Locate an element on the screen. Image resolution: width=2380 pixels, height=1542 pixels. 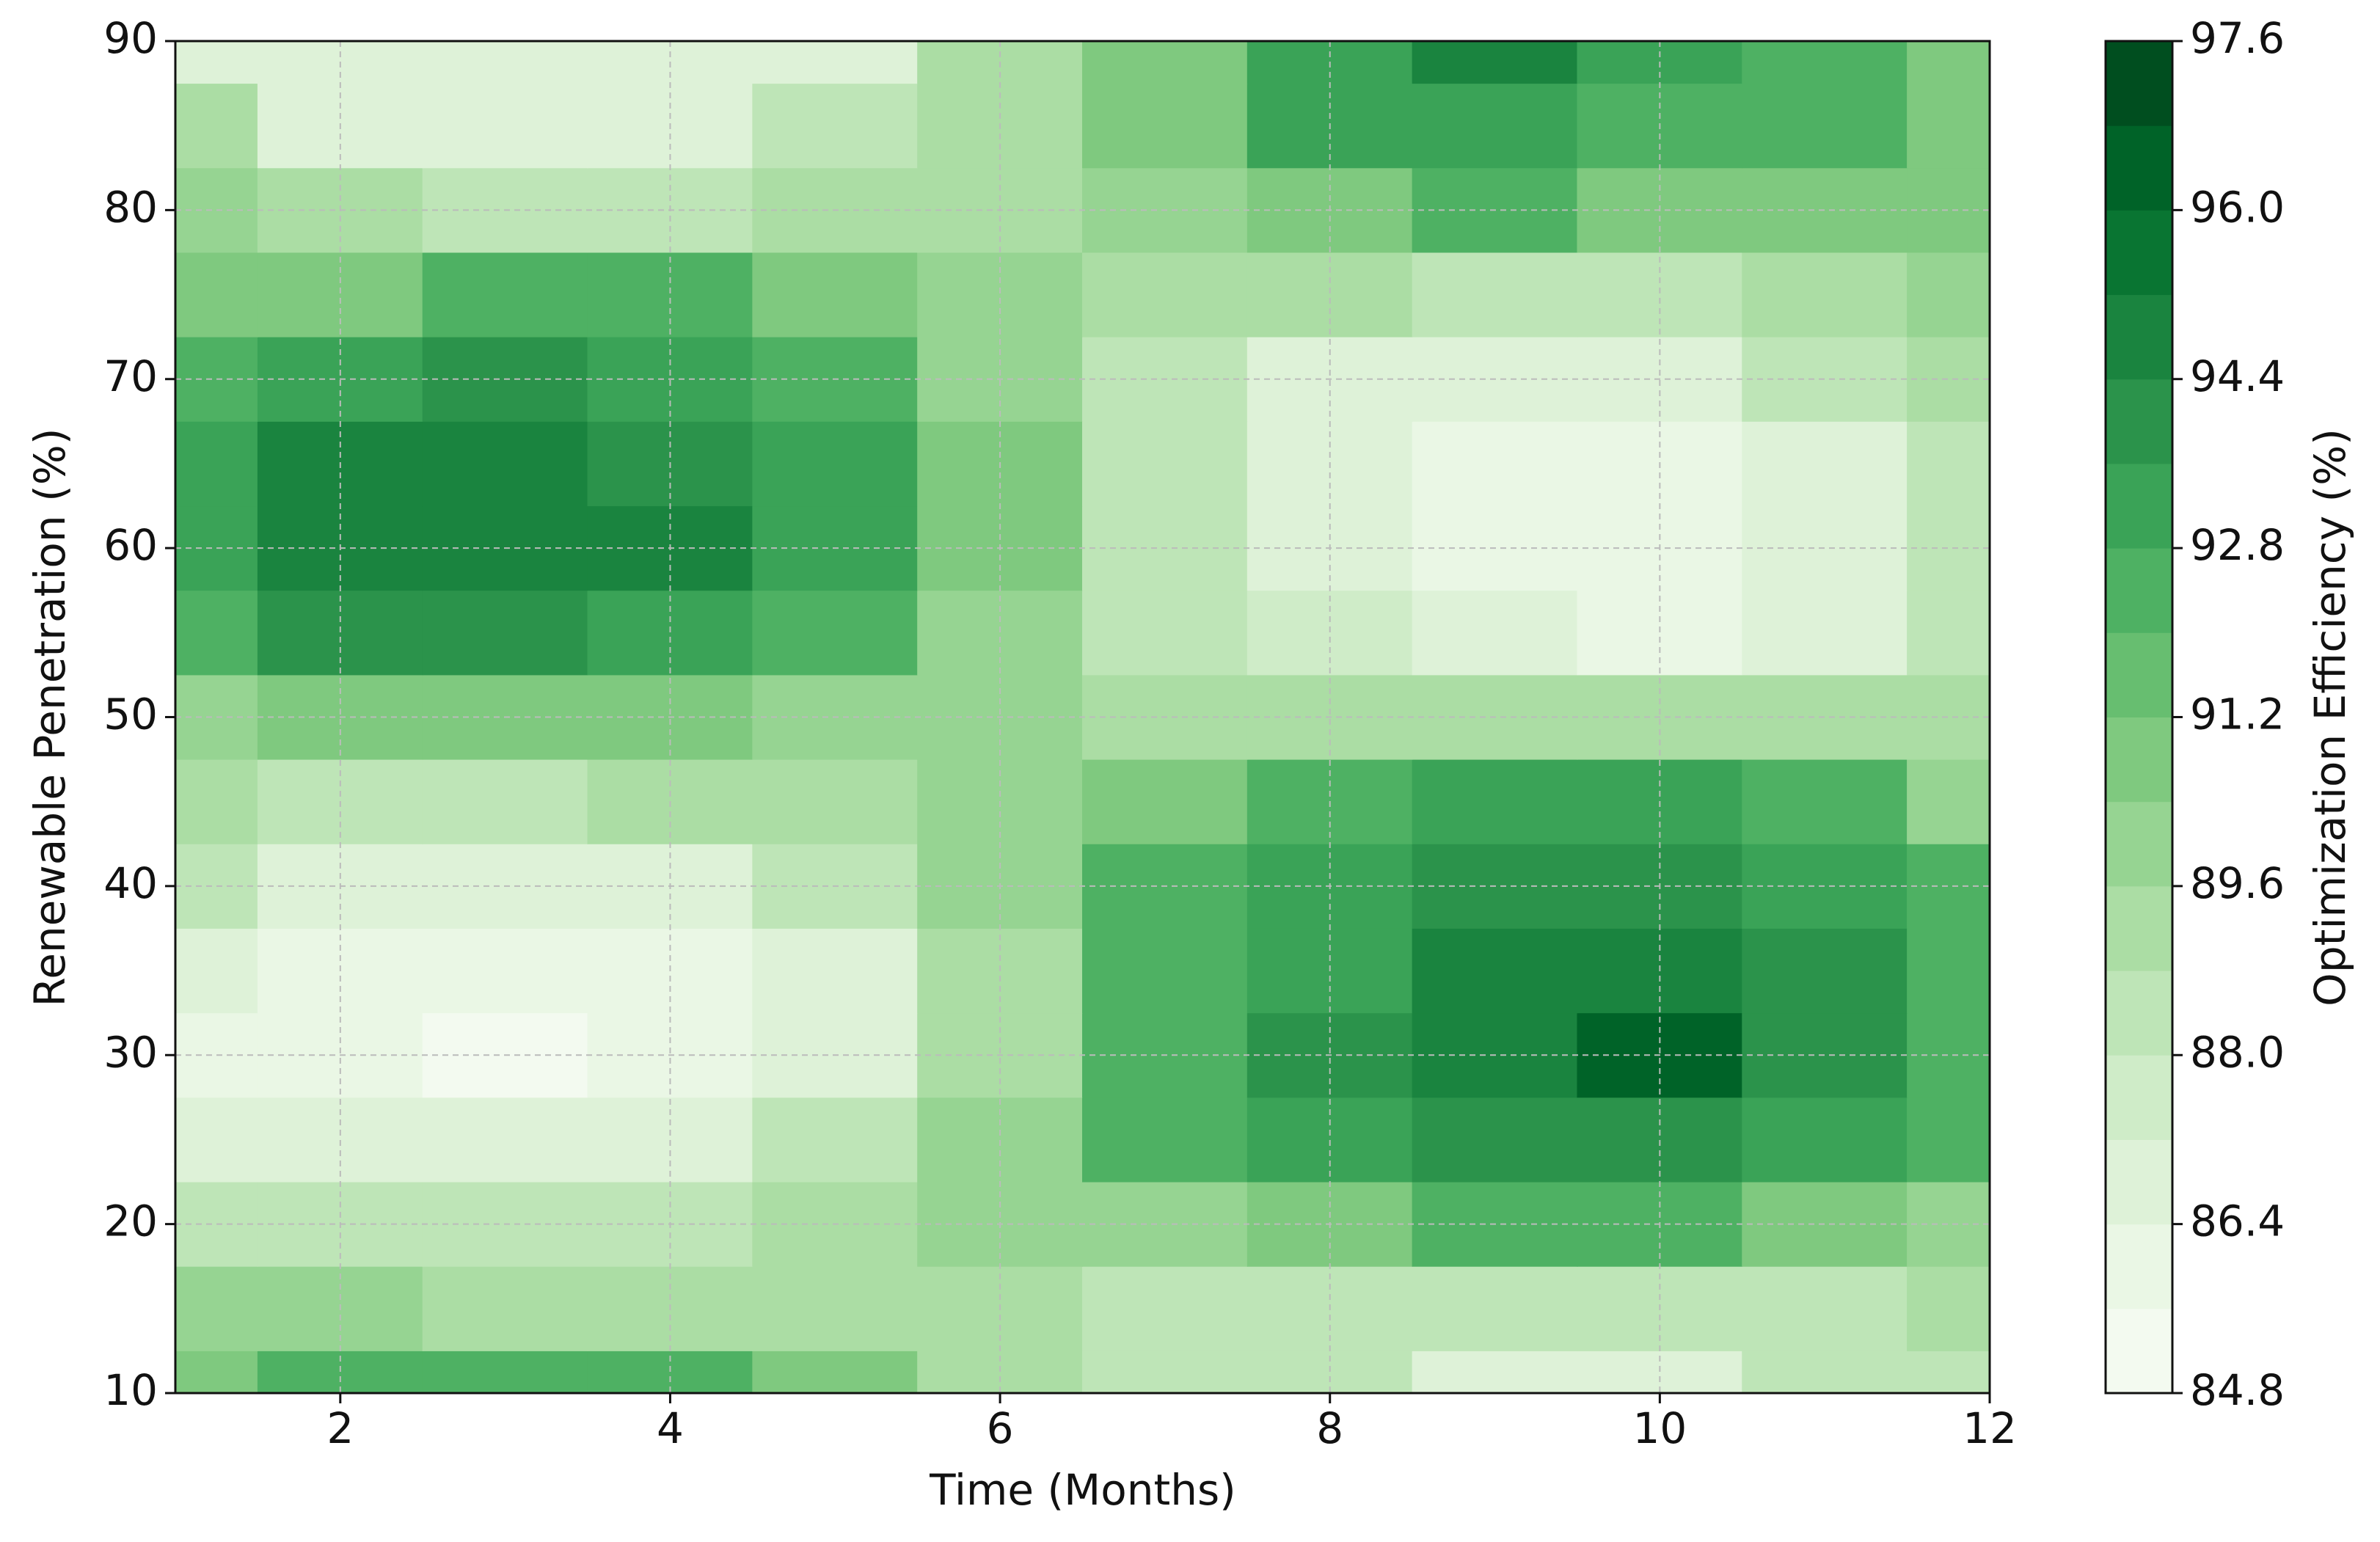
y-tick-label: 30 is located at coordinates (130, 1052).